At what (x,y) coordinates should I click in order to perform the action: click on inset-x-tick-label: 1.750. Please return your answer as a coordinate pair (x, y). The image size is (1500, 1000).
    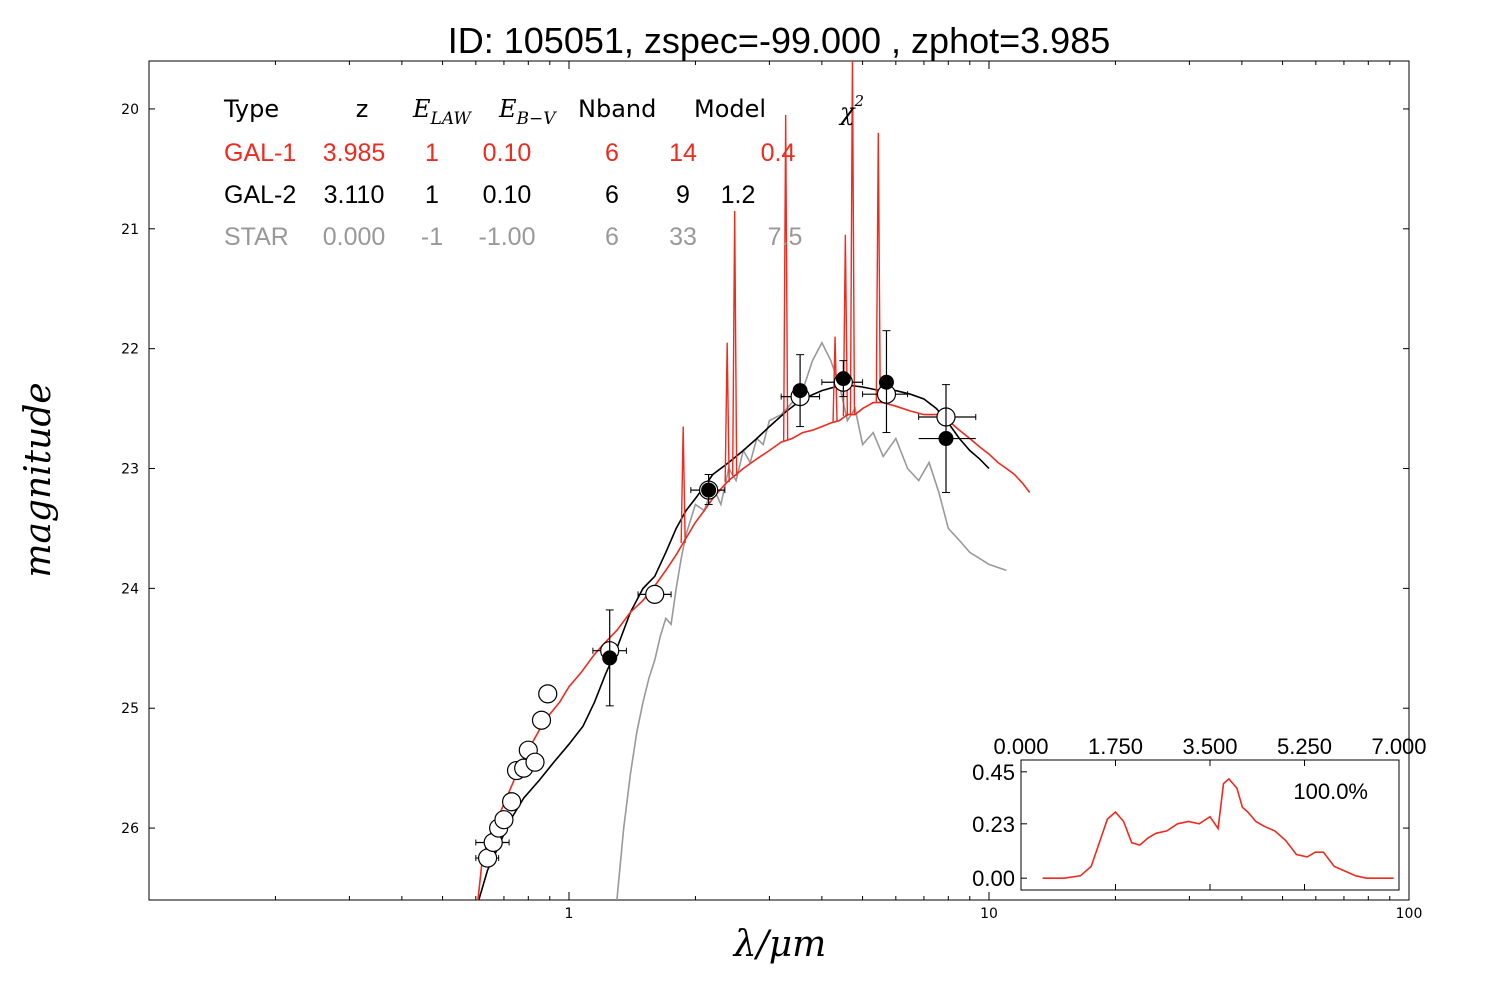
    Looking at the image, I should click on (1115, 746).